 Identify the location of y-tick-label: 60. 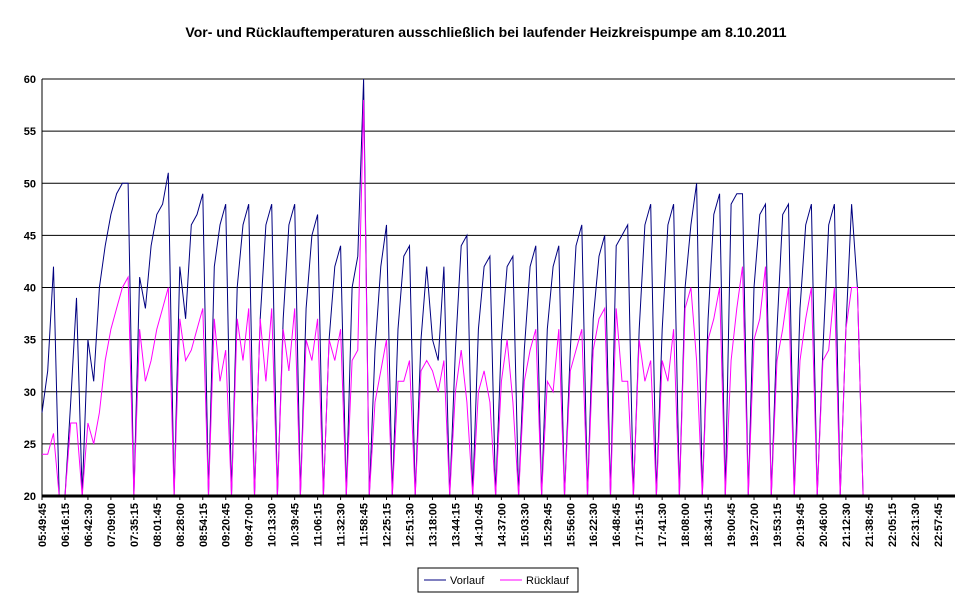
(30, 80).